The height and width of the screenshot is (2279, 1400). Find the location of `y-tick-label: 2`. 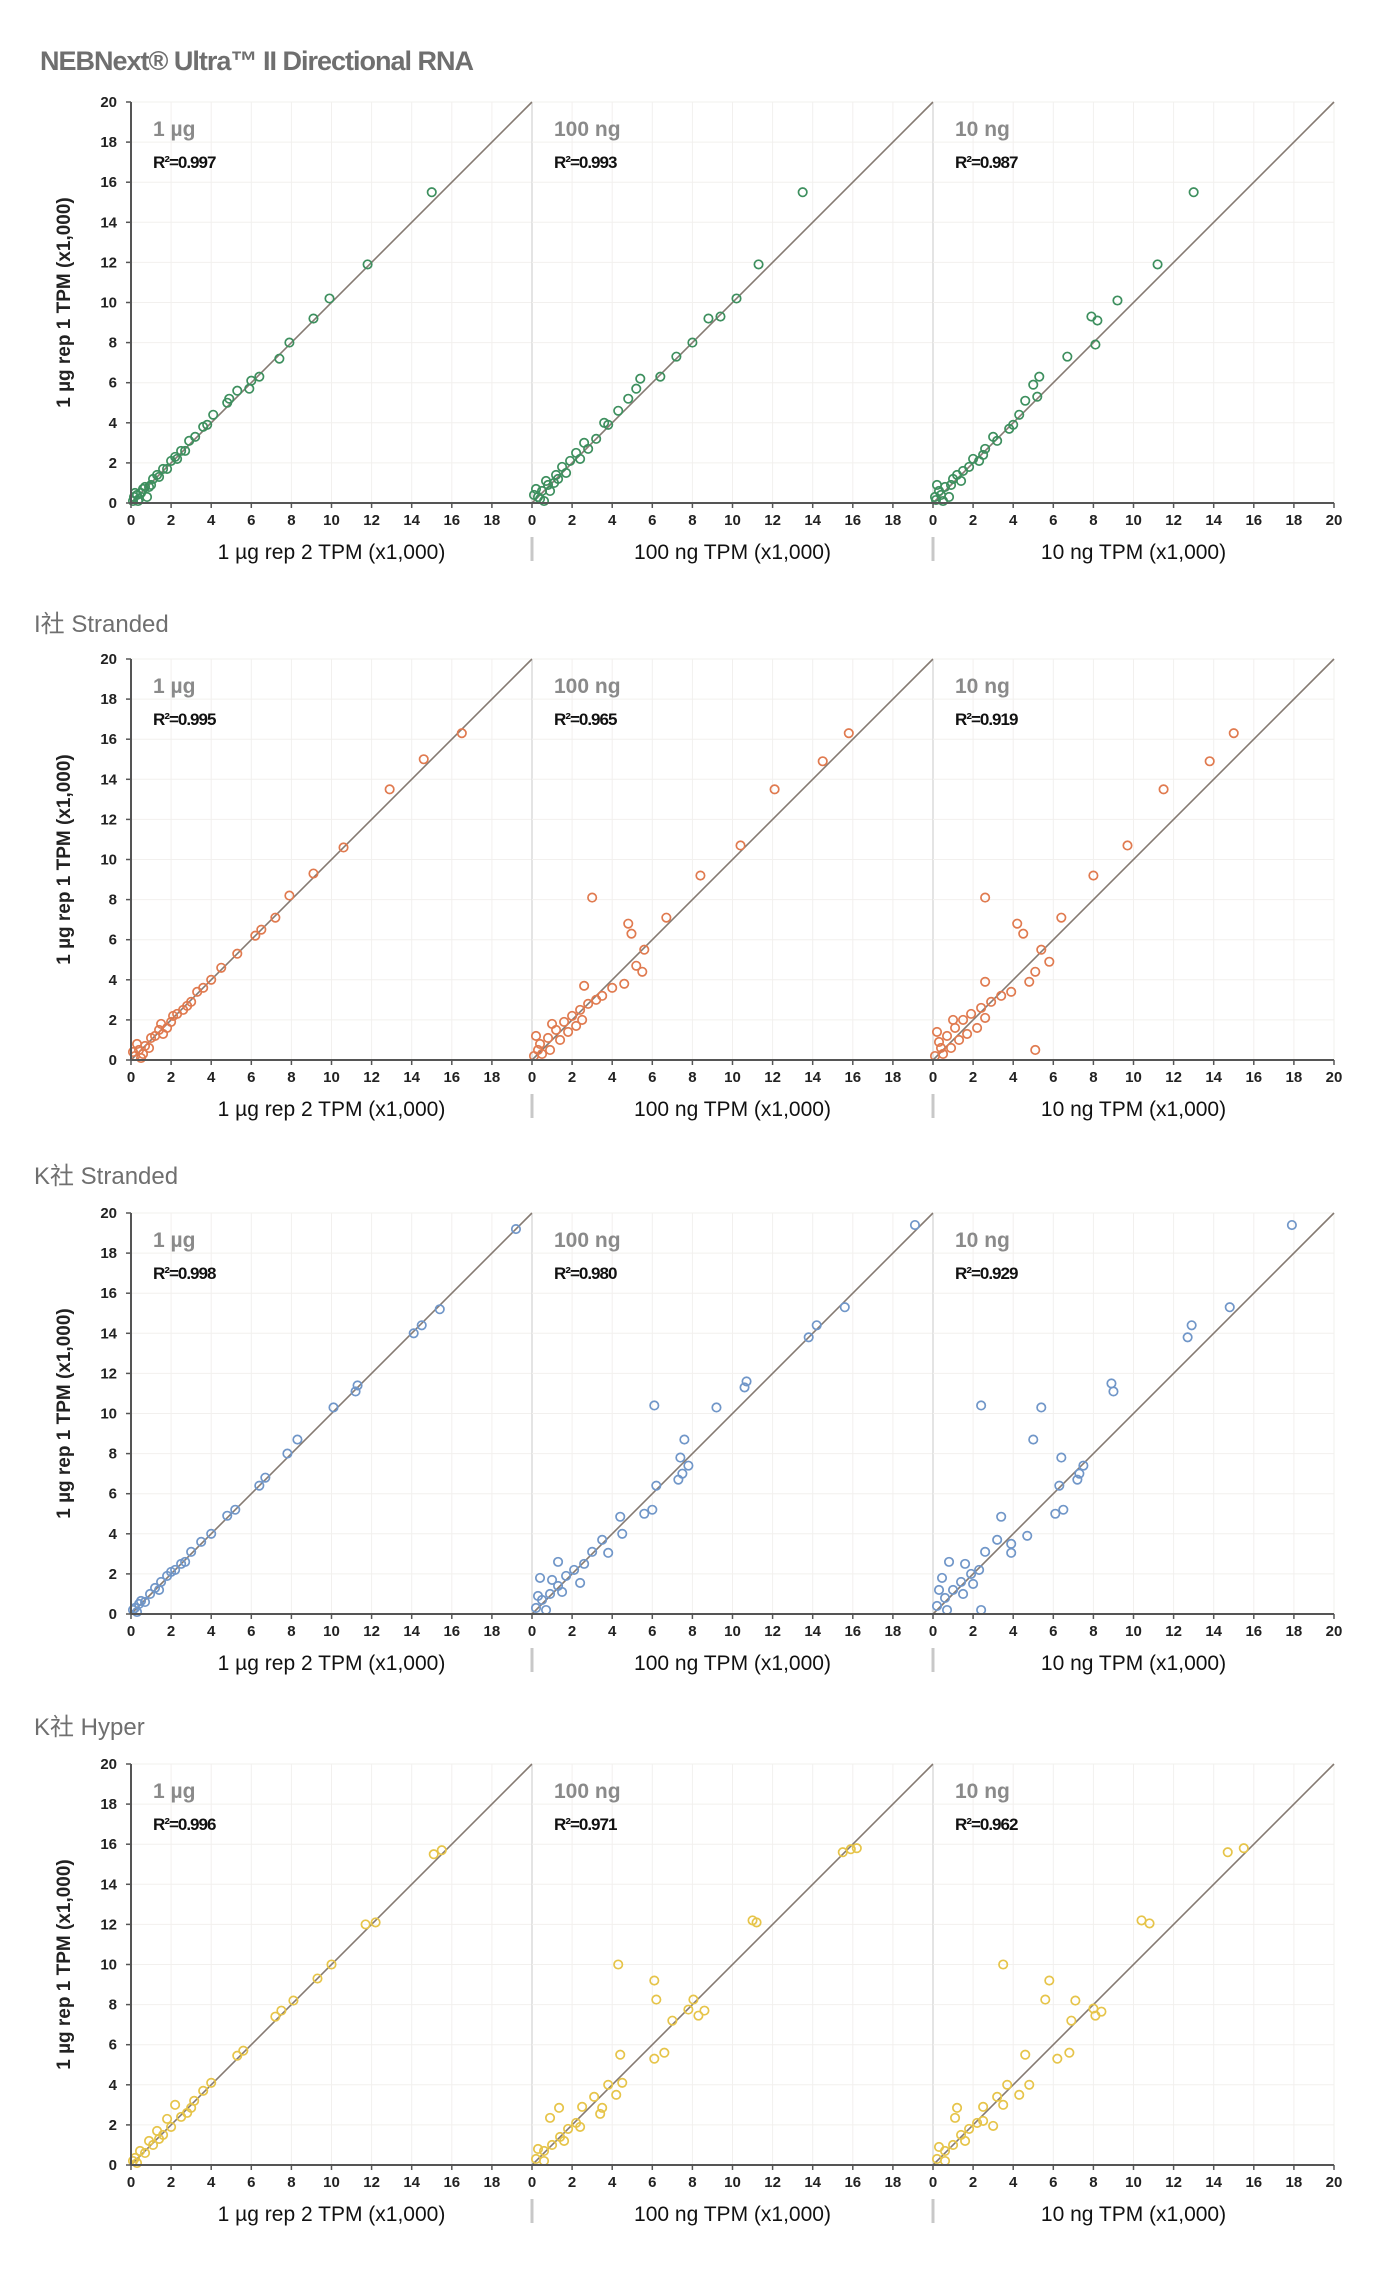

y-tick-label: 2 is located at coordinates (113, 2125).